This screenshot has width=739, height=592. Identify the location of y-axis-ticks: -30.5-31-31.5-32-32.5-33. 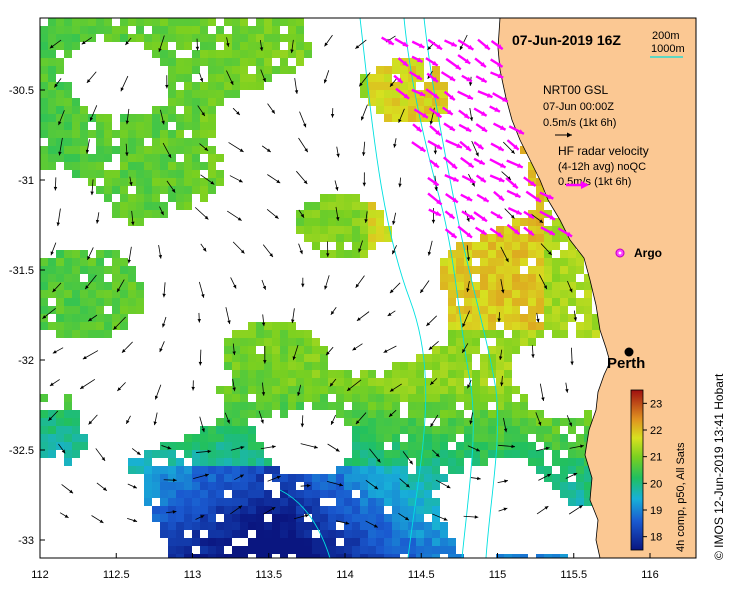
(27, 316).